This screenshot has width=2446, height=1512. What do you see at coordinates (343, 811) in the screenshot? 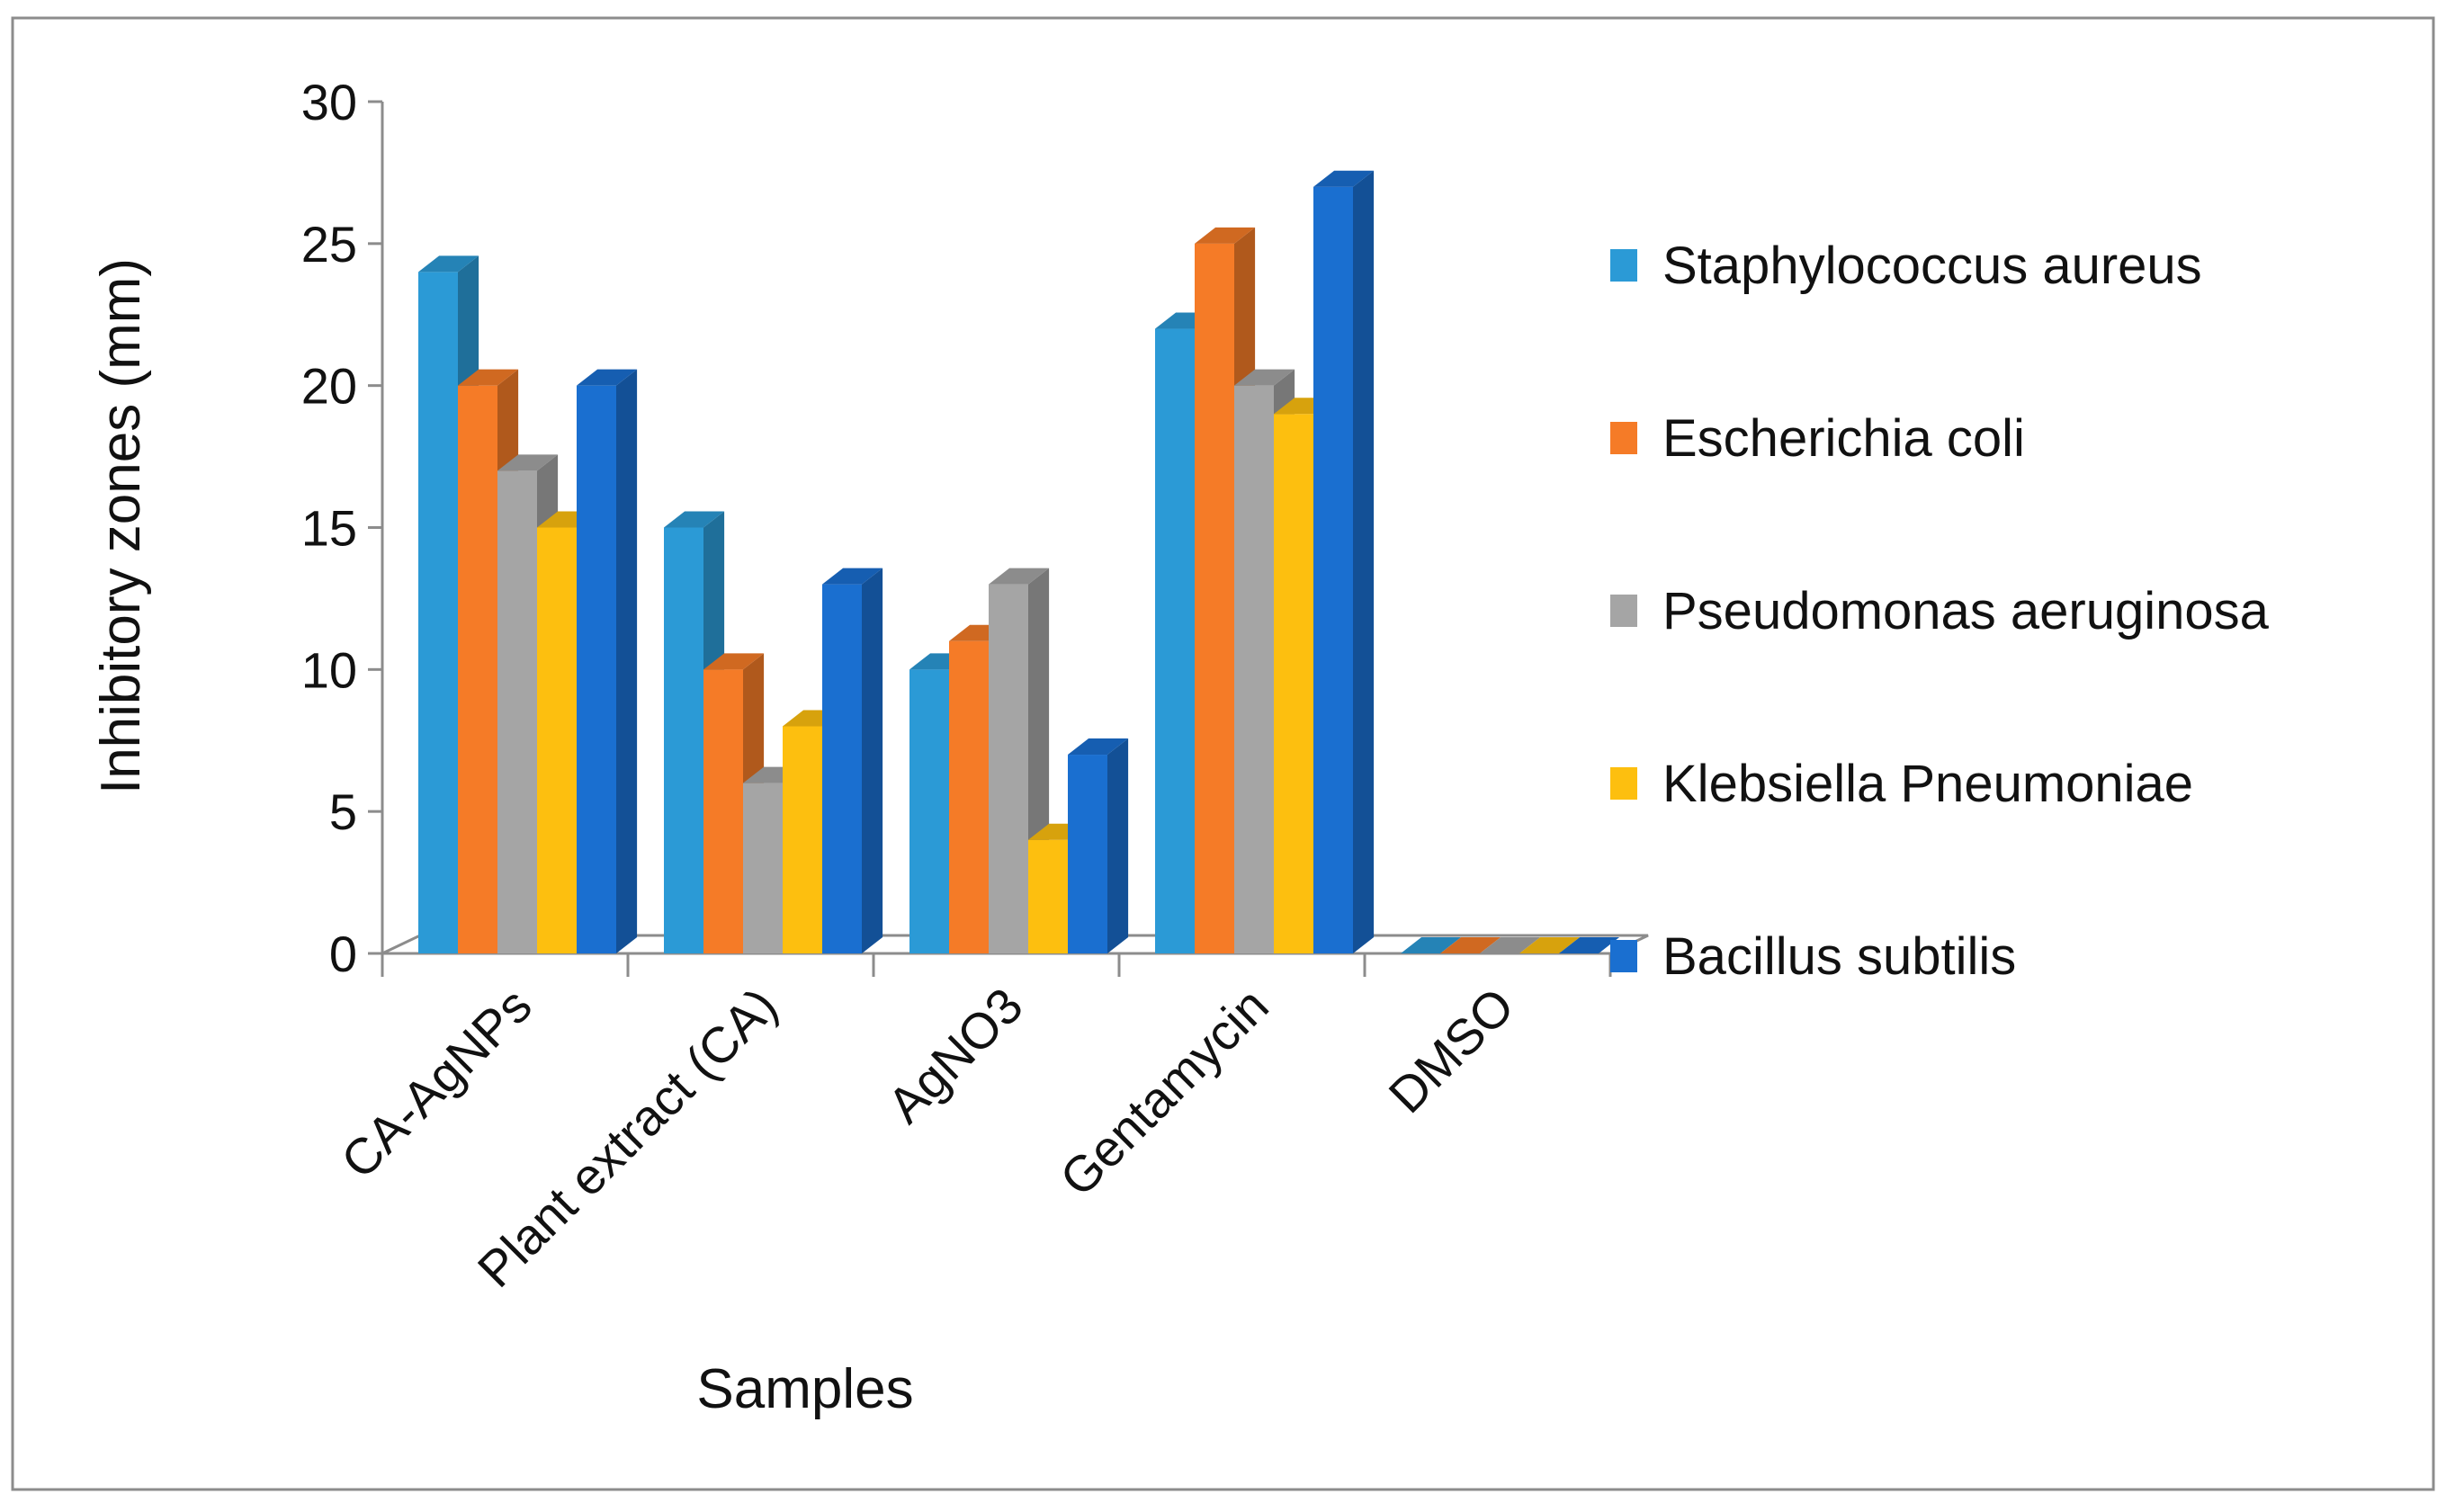
I see `y-tick-label: 5` at bounding box center [343, 811].